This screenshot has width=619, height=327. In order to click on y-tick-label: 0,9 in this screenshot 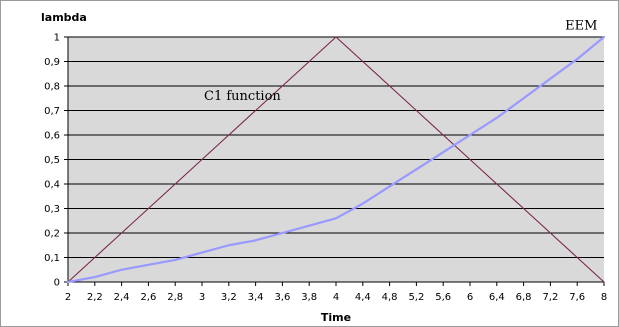, I will do `click(52, 62)`.